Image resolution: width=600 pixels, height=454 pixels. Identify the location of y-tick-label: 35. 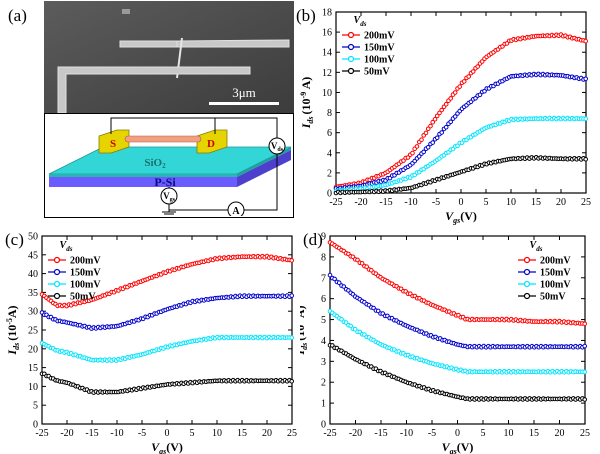
(33, 293).